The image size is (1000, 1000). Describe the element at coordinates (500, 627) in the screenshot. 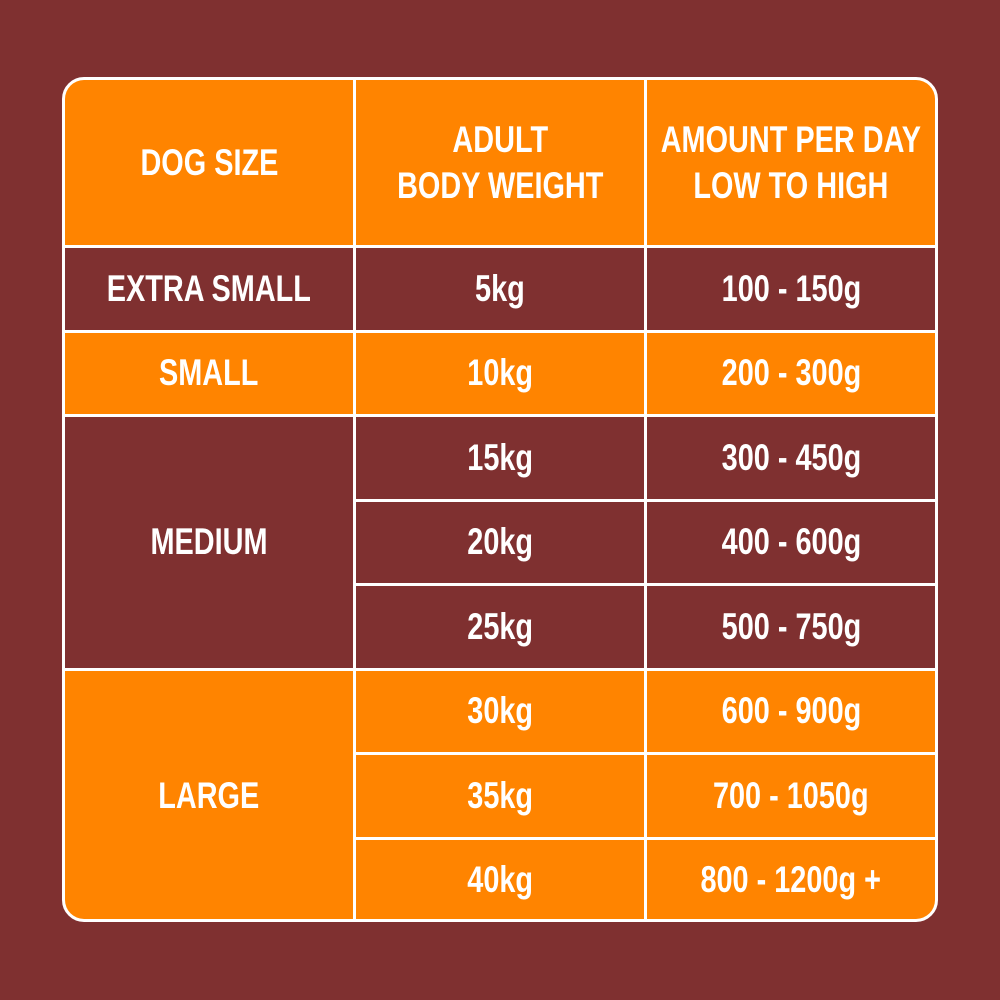

I see `weight-cell: 25kg` at that location.